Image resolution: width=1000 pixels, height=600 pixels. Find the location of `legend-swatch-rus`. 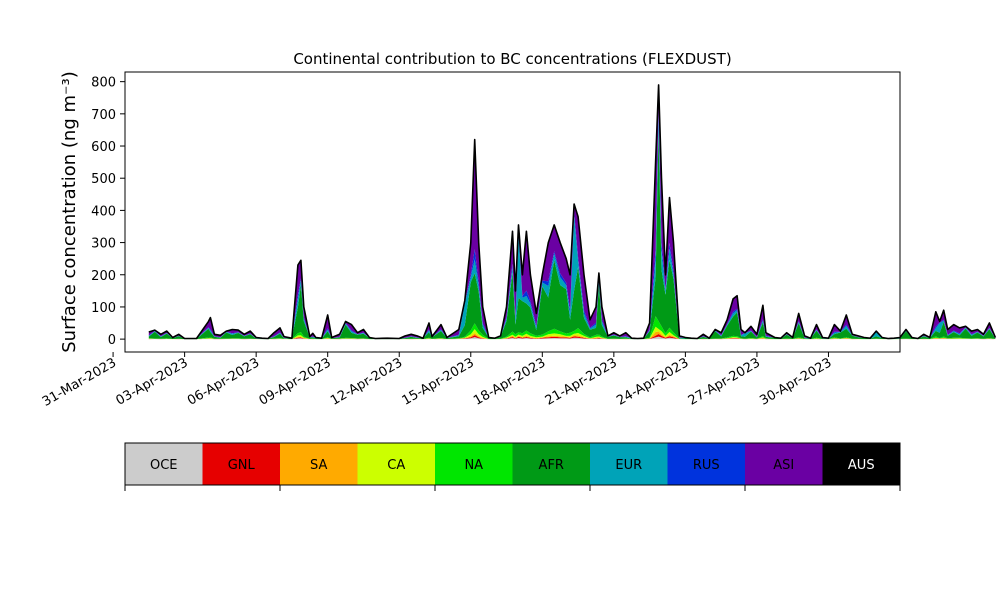

legend-swatch-rus is located at coordinates (706, 464).